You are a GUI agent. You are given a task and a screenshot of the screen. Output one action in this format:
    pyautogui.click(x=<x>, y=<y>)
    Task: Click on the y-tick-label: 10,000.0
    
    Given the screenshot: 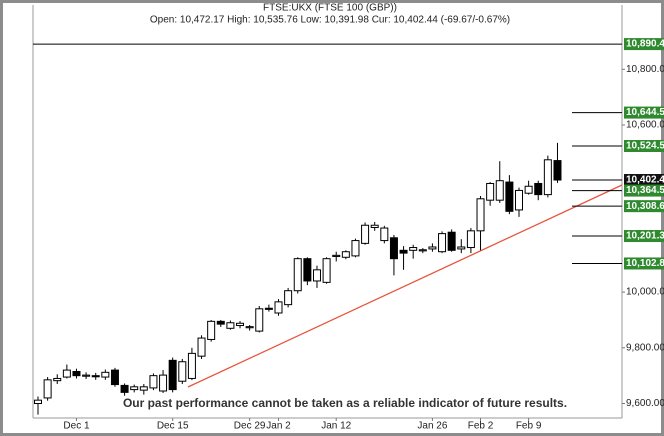 What is the action you would take?
    pyautogui.click(x=645, y=292)
    